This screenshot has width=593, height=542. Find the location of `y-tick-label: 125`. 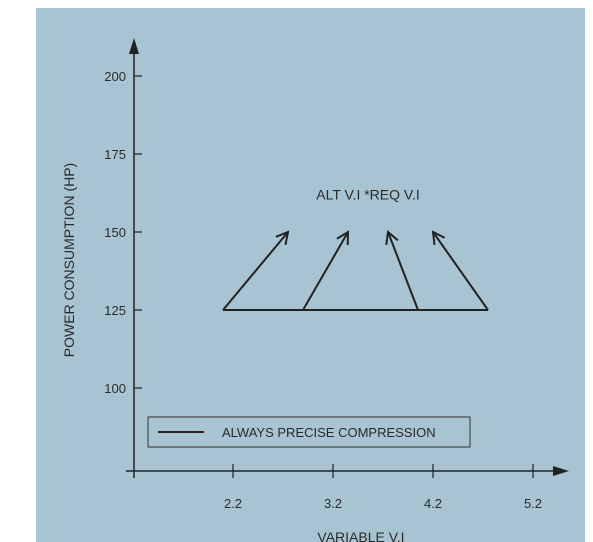

y-tick-label: 125 is located at coordinates (115, 310).